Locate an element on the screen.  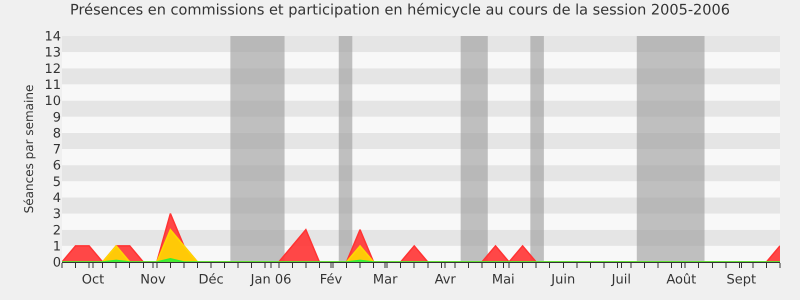
x-tick-label: Nov is located at coordinates (153, 280).